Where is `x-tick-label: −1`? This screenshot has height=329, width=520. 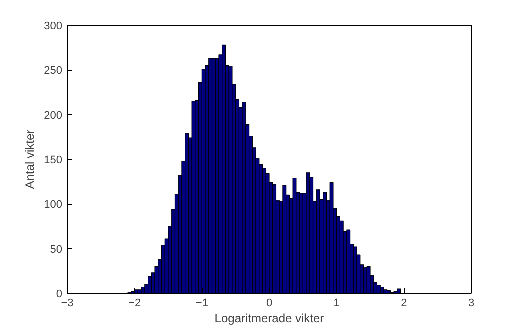 x-tick-label: −1 is located at coordinates (202, 304).